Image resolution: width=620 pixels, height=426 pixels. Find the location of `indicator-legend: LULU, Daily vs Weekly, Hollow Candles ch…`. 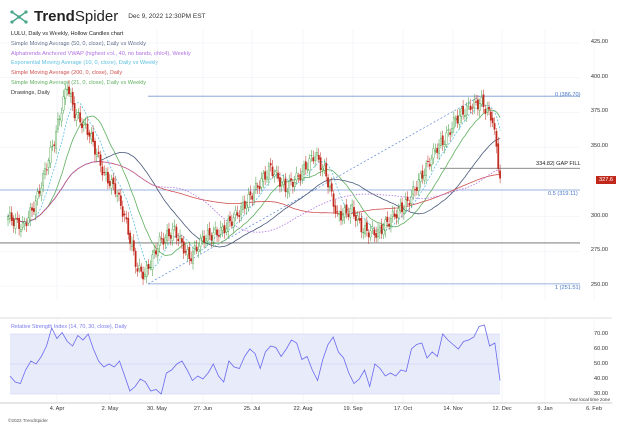

indicator-legend: LULU, Daily vs Weekly, Hollow Candles ch… is located at coordinates (101, 64).